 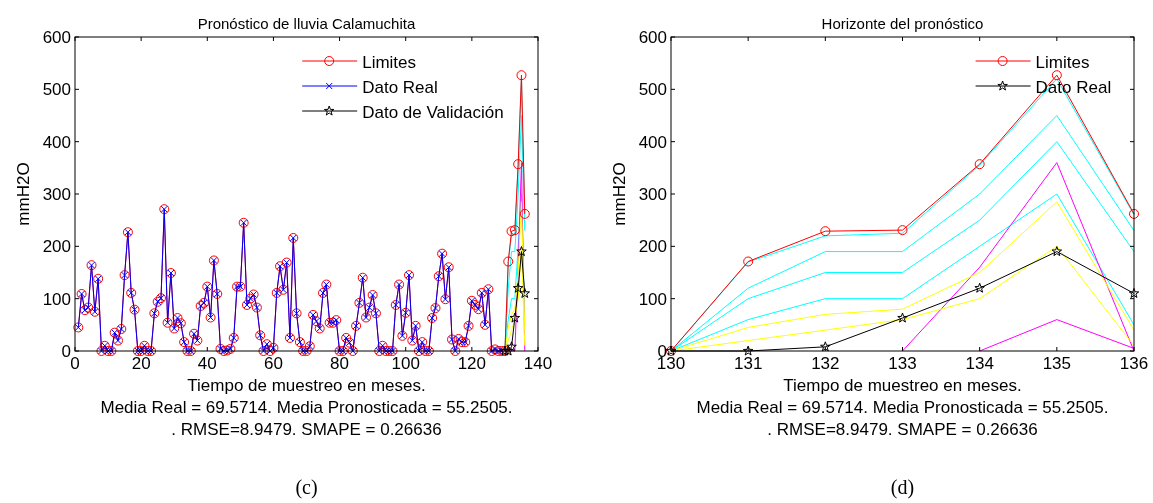 I want to click on y-tick-label: 0, so click(x=66, y=351).